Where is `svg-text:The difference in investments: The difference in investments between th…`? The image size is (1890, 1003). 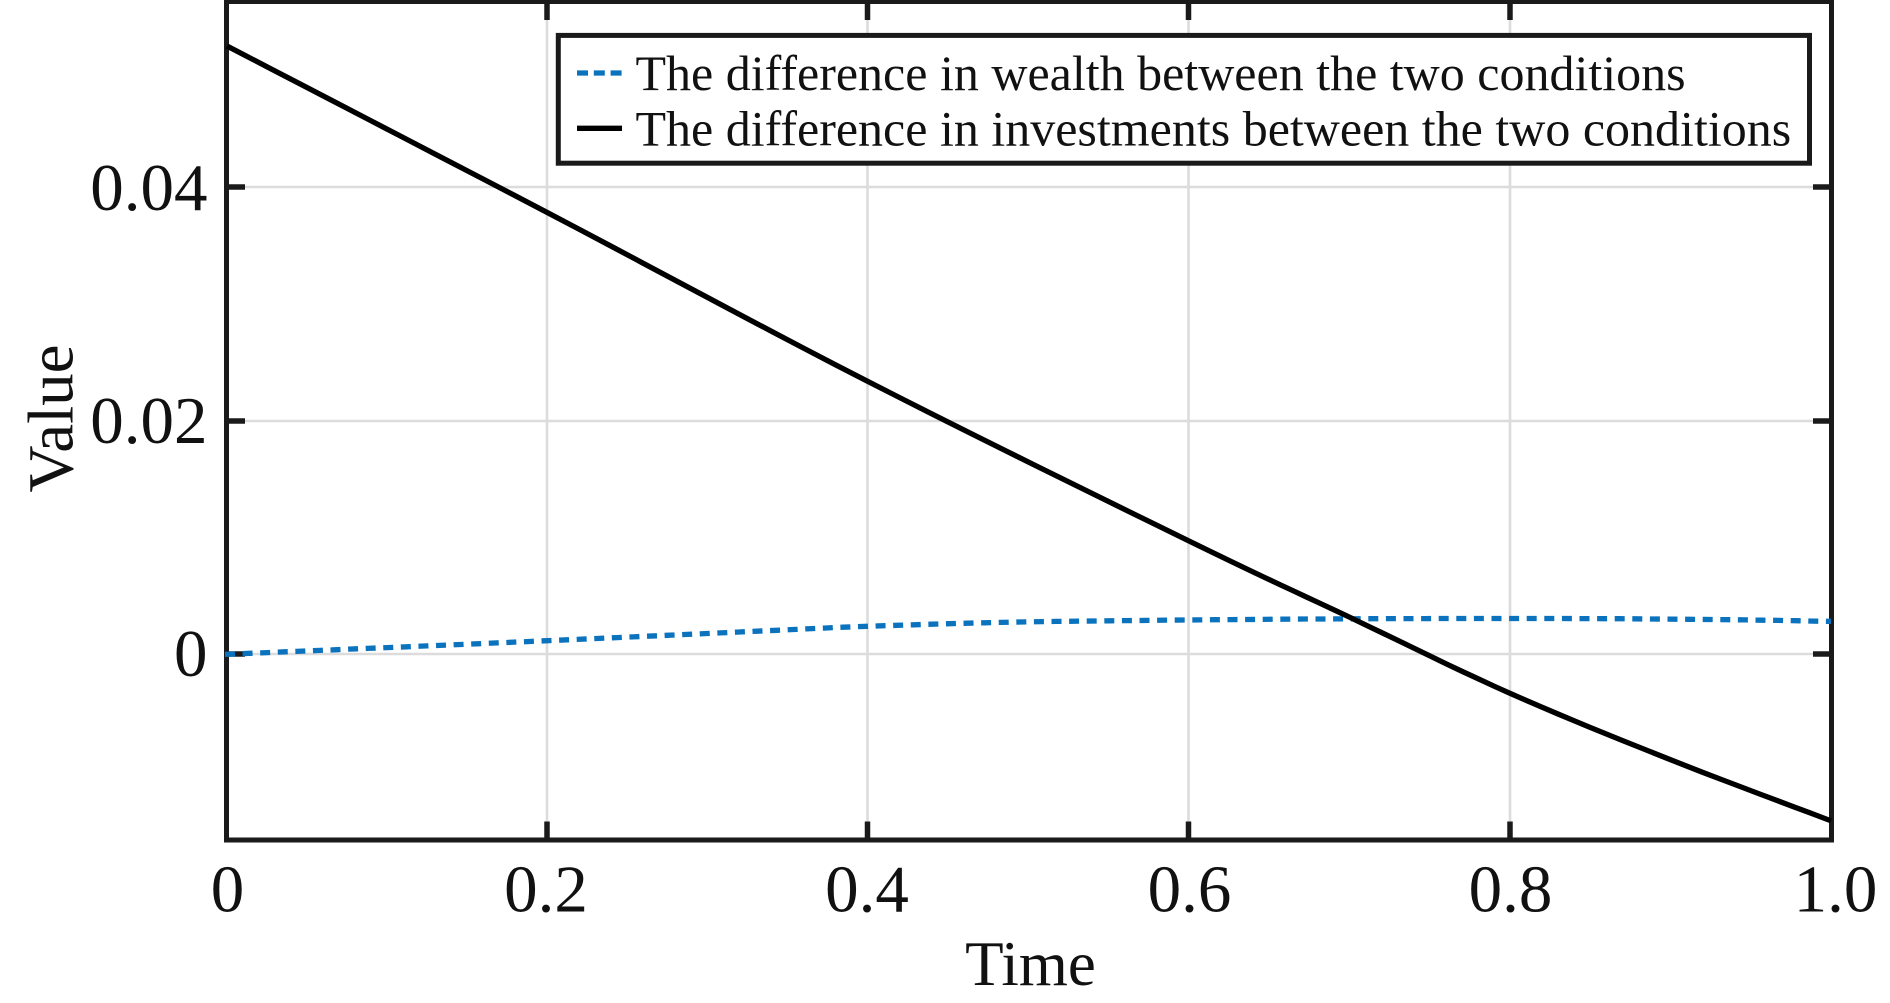
svg-text:The difference in investments: The difference in investments between th… is located at coordinates (1214, 129).